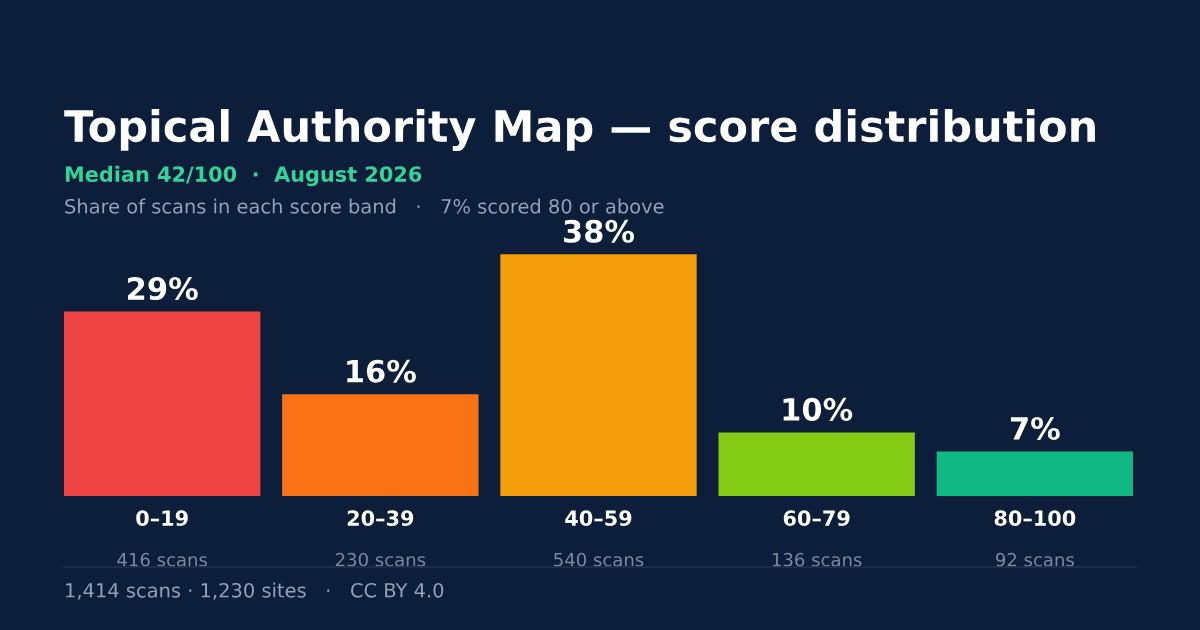  I want to click on text: 540 scans, so click(599, 559).